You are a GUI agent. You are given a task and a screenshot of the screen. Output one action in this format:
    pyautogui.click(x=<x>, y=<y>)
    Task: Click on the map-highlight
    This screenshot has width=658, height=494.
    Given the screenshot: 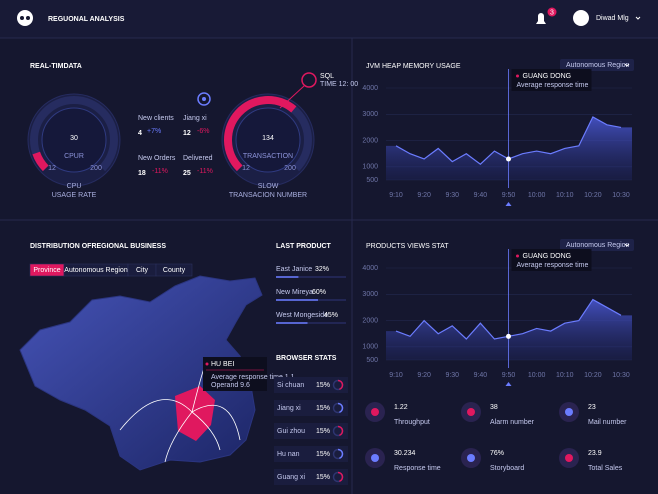 What is the action you would take?
    pyautogui.click(x=195, y=413)
    